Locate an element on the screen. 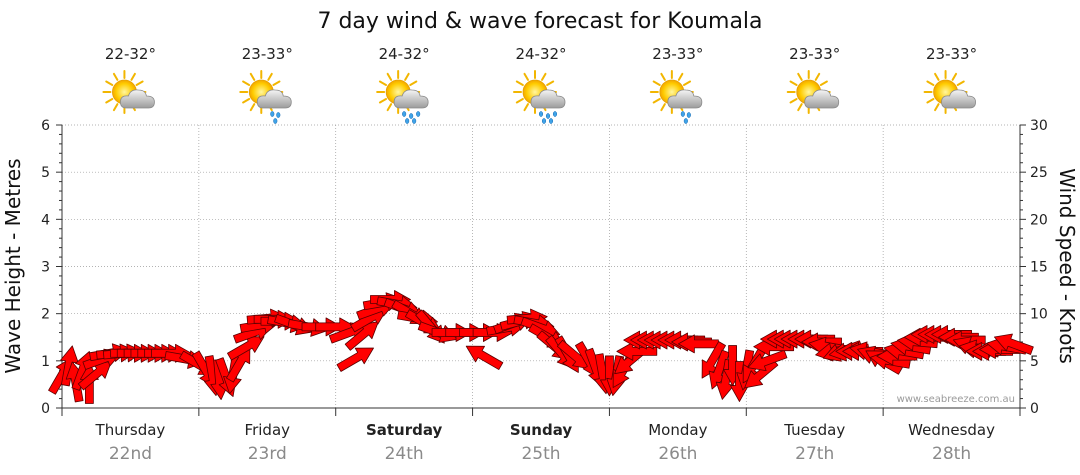 This screenshot has height=475, width=1080. y-axis-left-label: Wave Height - Metres is located at coordinates (13, 265).